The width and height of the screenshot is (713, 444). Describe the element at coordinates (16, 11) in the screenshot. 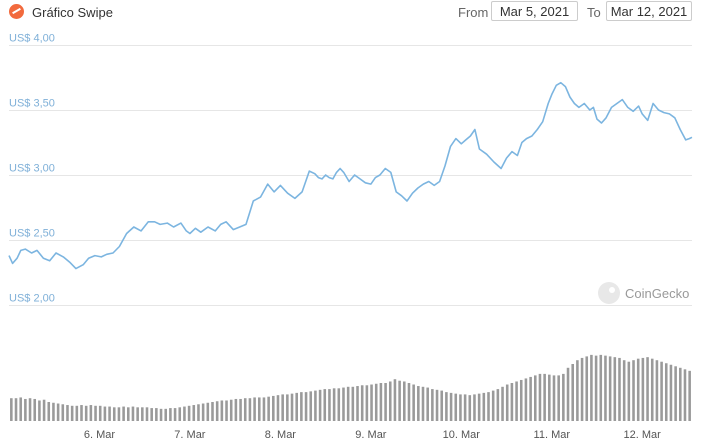

I see `swipe-logo-icon` at that location.